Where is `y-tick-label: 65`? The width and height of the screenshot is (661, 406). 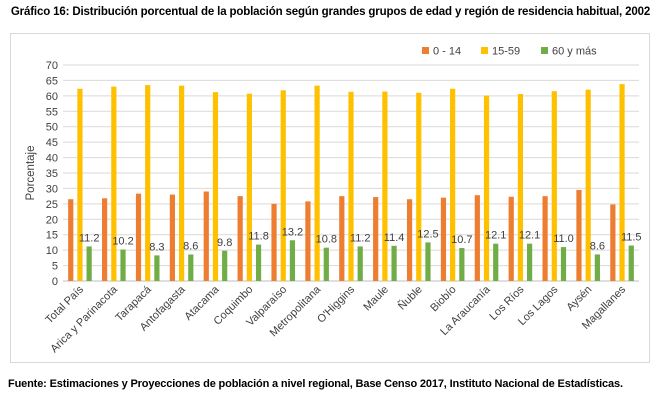 y-tick-label: 65 is located at coordinates (52, 81).